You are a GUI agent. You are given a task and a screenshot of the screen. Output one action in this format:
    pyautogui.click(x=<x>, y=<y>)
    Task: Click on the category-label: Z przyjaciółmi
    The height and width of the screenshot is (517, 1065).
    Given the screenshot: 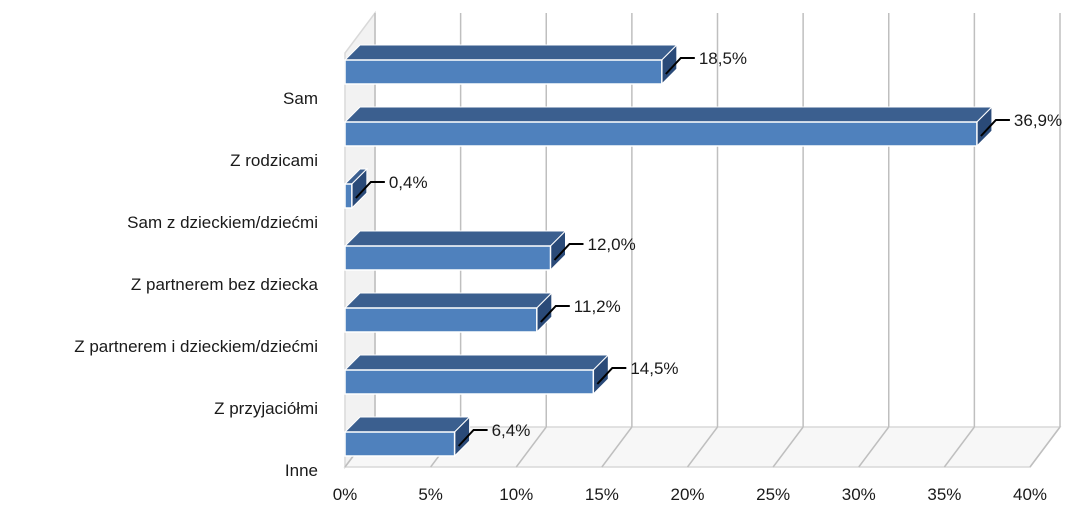 What is the action you would take?
    pyautogui.click(x=266, y=408)
    